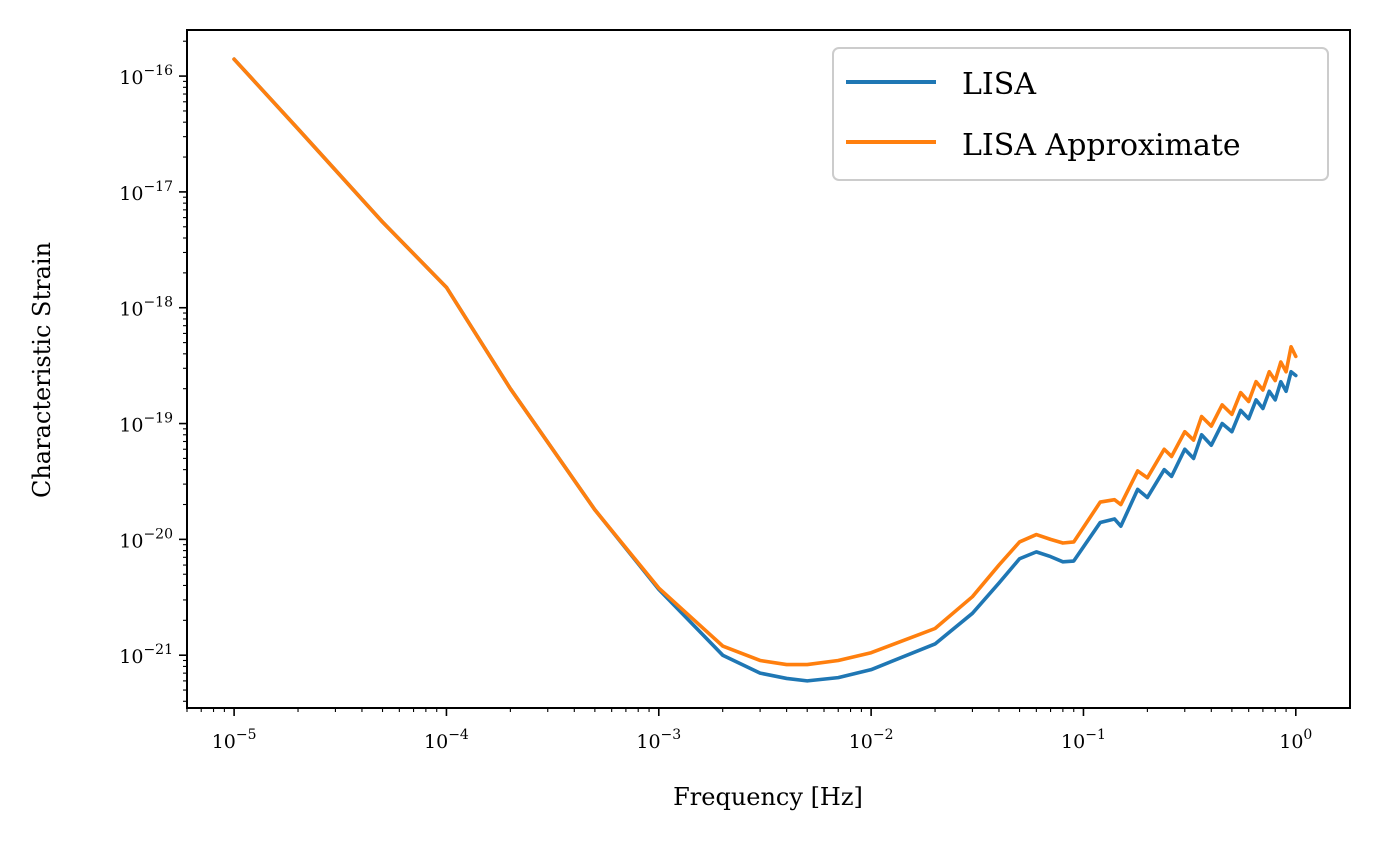  Describe the element at coordinates (1101, 145) in the screenshot. I see `legend-label-lisa-approximate: LISA Approximate` at that location.